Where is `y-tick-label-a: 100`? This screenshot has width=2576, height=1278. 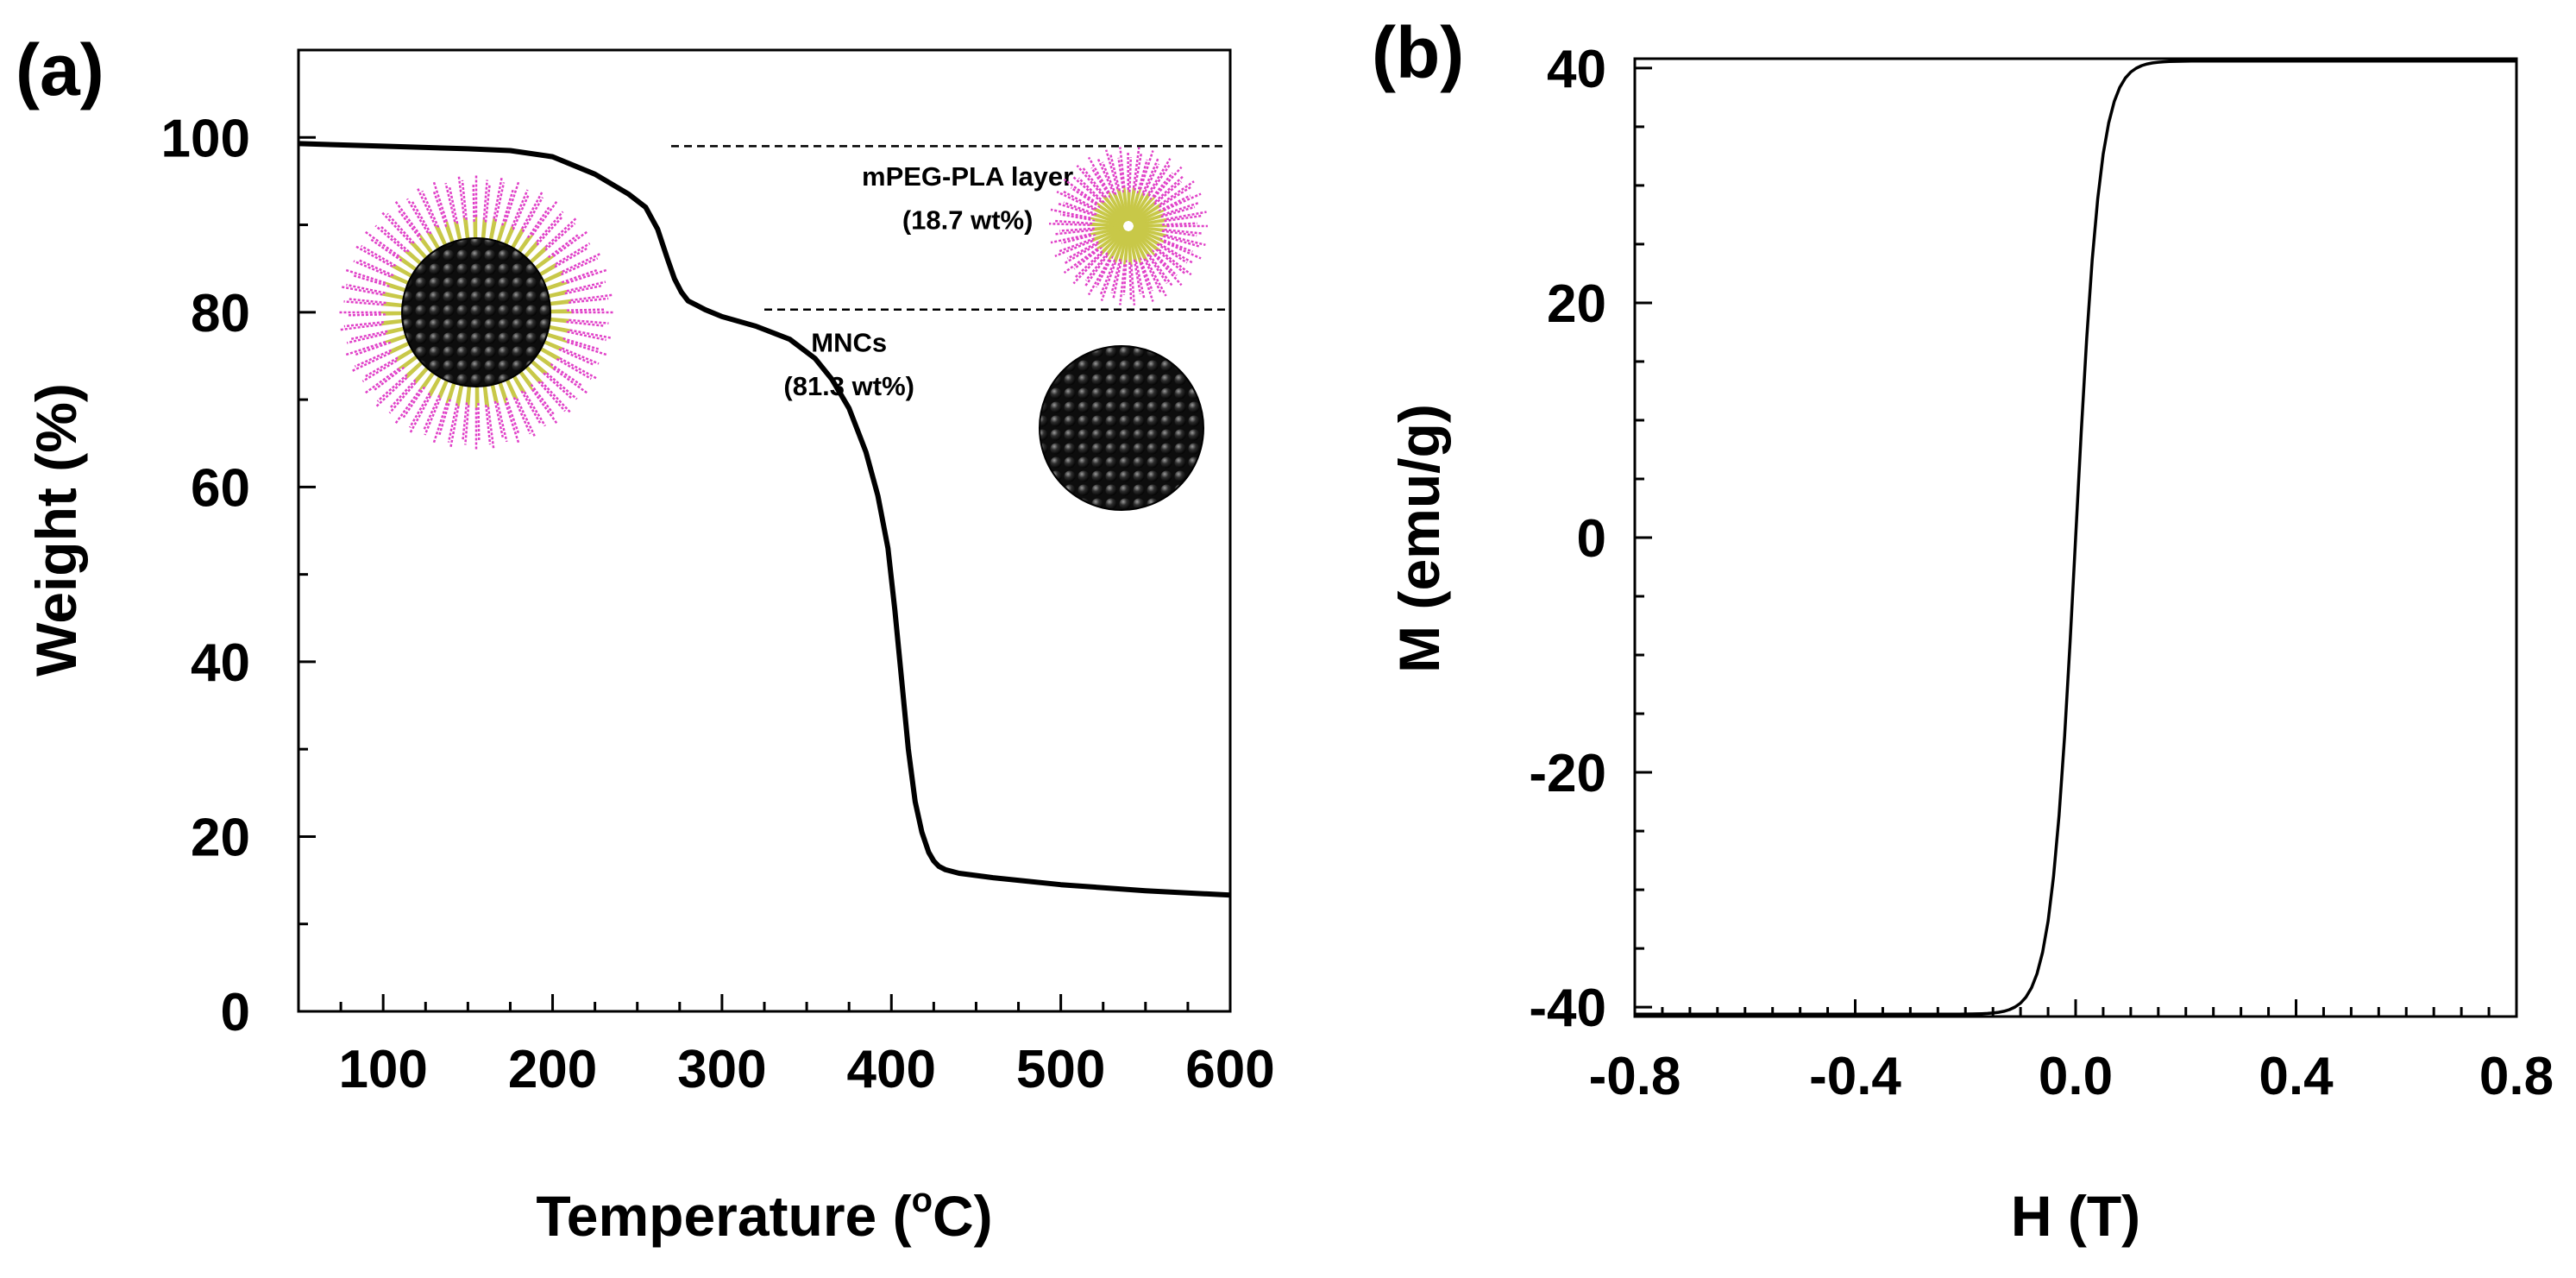
y-tick-label-a: 100 is located at coordinates (205, 138).